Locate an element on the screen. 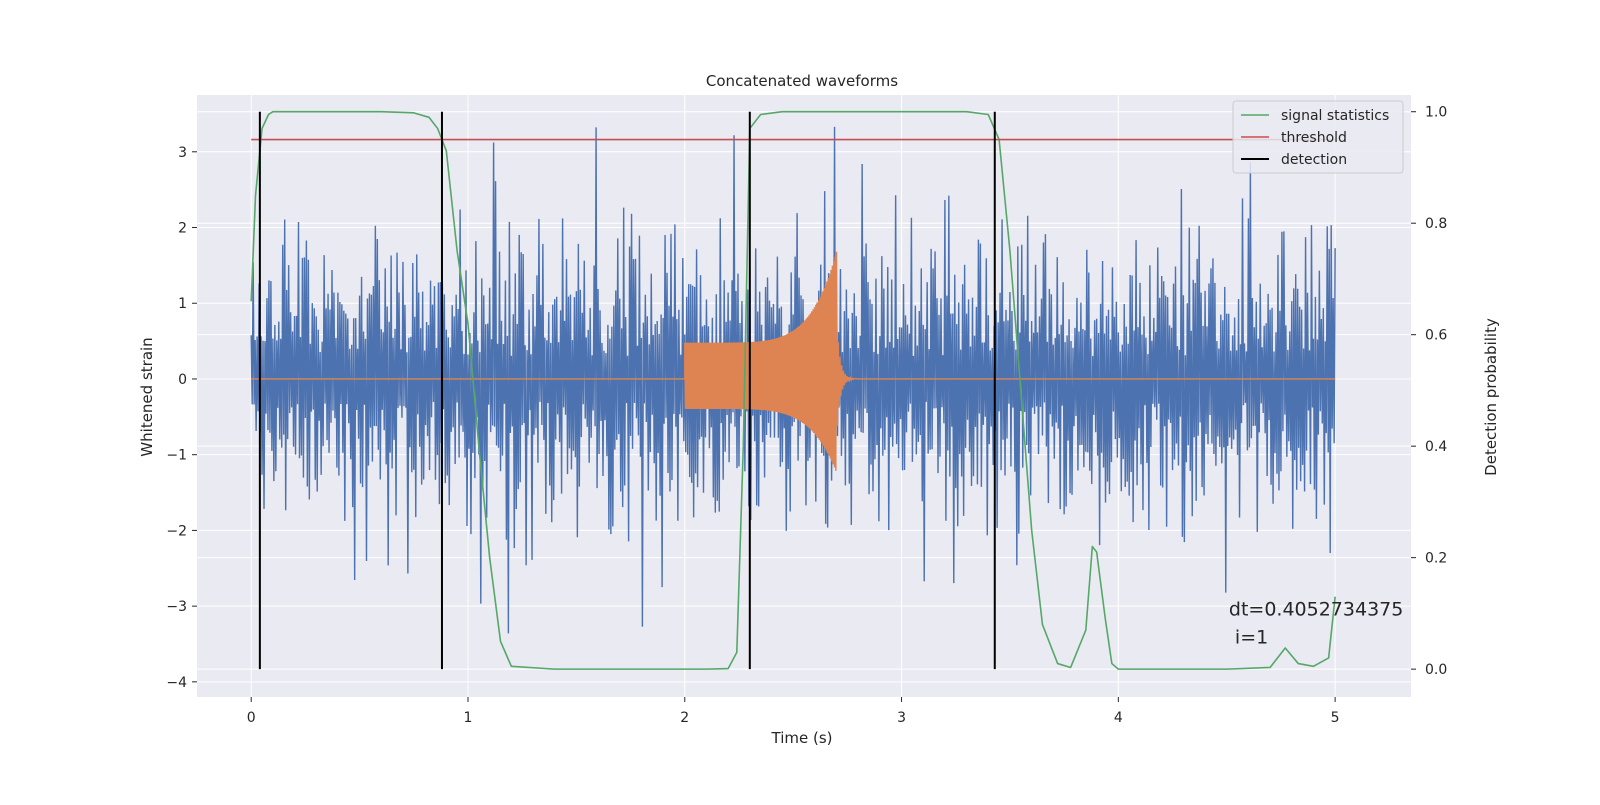  y-right-tick-label: 1.0 is located at coordinates (1436, 113).